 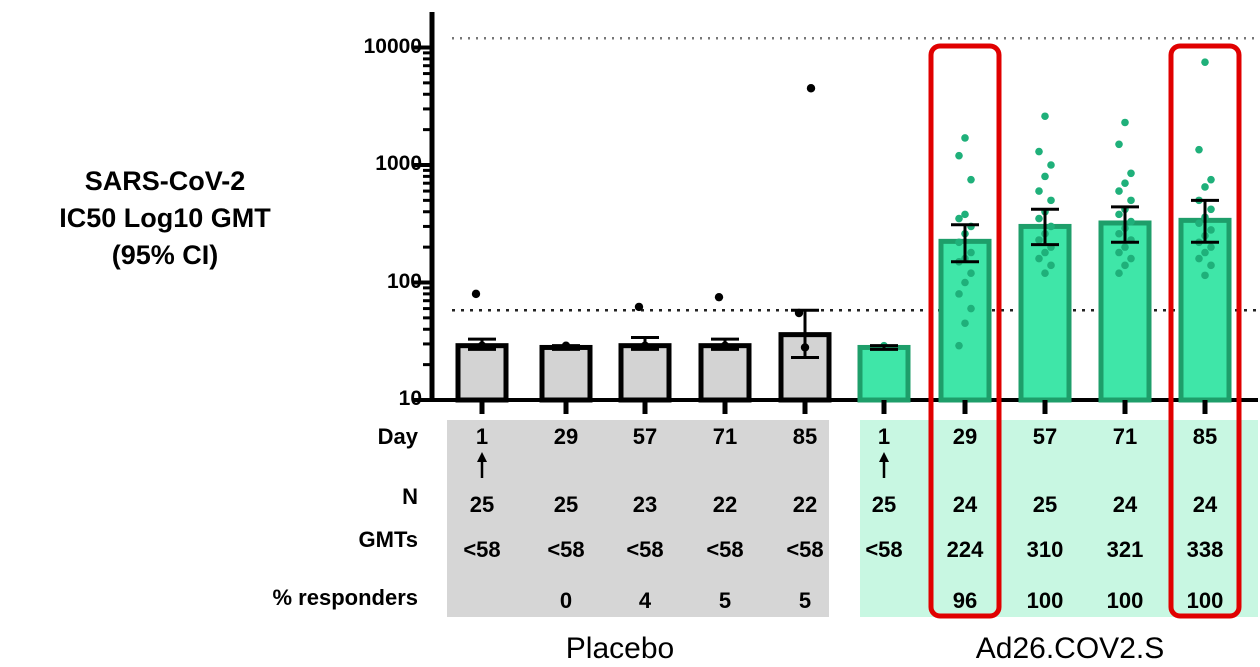 What do you see at coordinates (392, 46) in the screenshot?
I see `y-tick-label: 10000` at bounding box center [392, 46].